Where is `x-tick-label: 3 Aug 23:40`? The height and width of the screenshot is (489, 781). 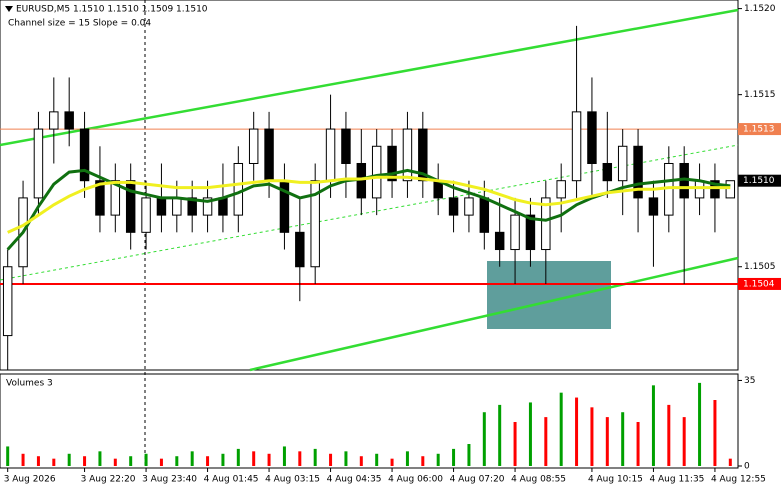 x-tick-label: 3 Aug 23:40 is located at coordinates (169, 480).